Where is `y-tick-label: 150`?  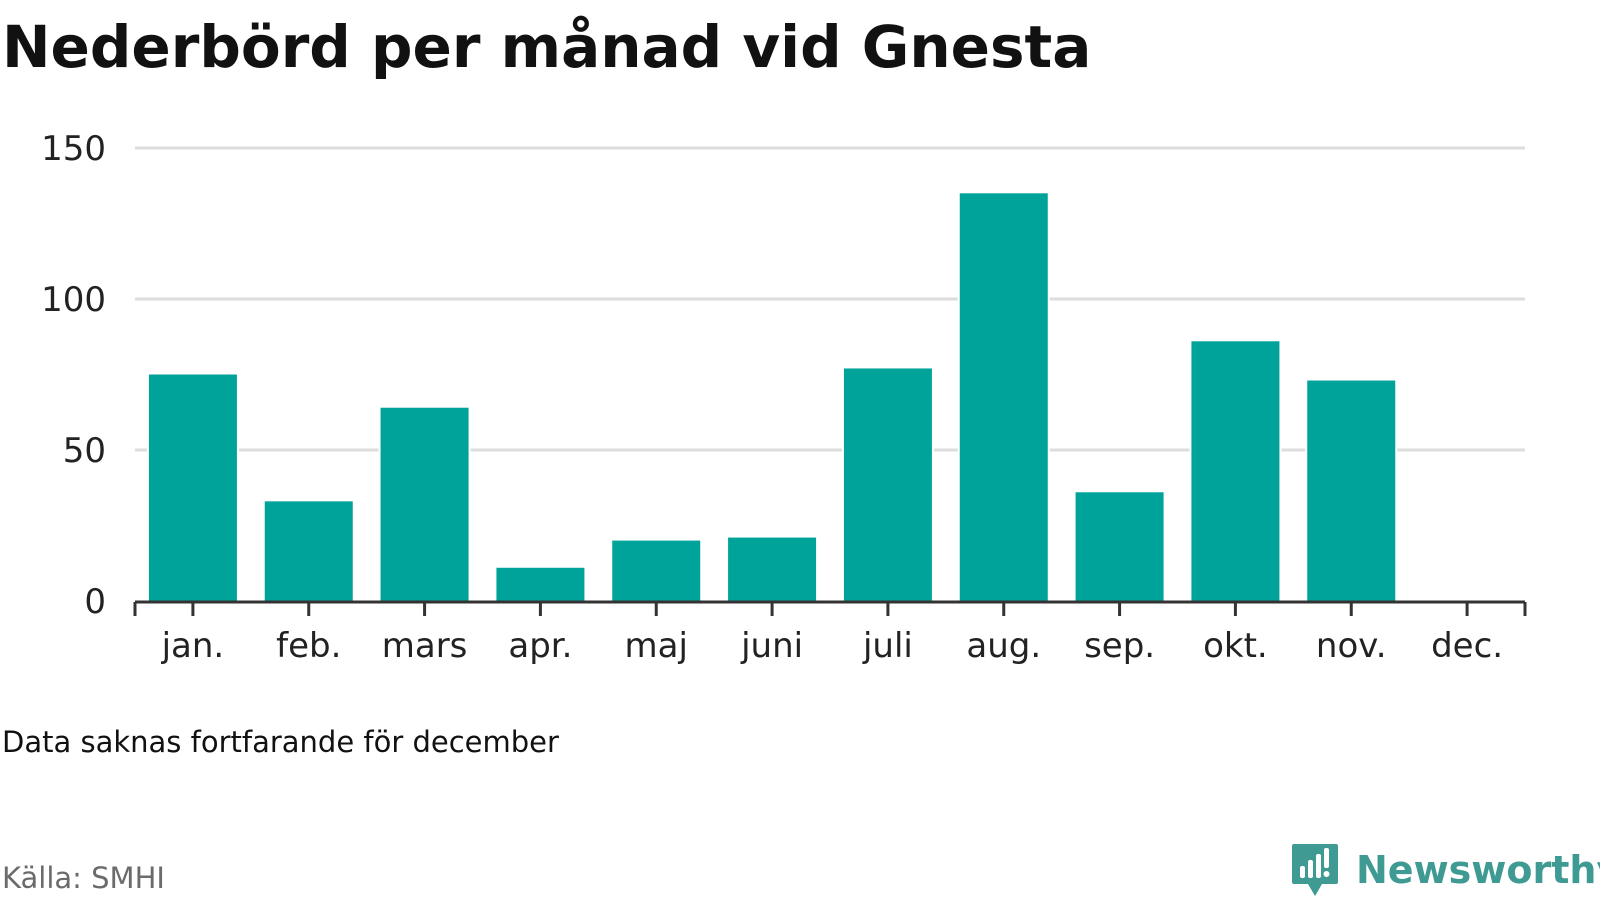 y-tick-label: 150 is located at coordinates (73, 149).